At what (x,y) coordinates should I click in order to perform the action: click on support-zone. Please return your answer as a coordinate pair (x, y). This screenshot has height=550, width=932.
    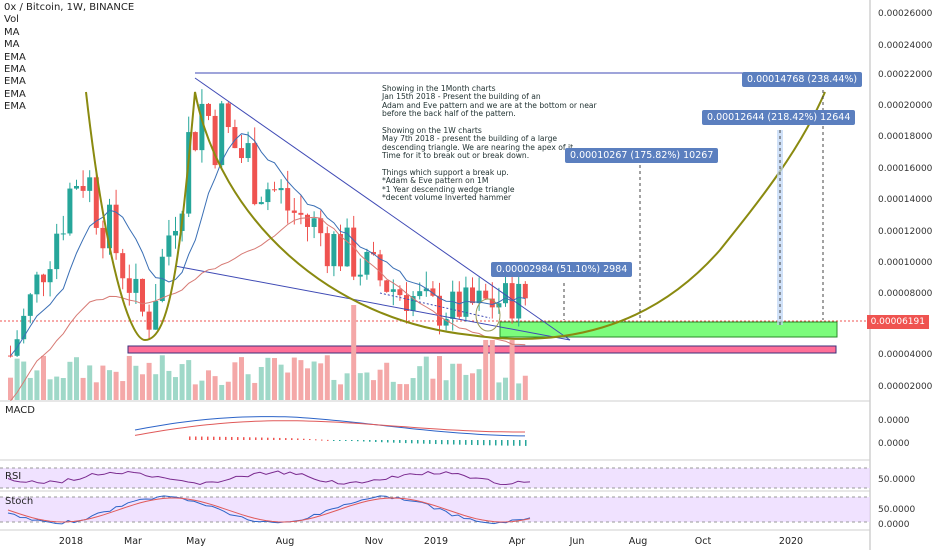
    Looking at the image, I should click on (668, 329).